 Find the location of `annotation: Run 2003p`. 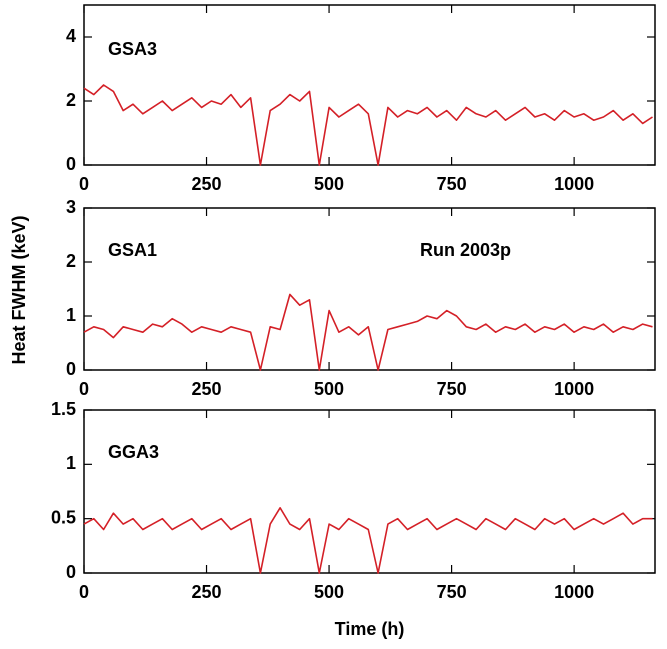

annotation: Run 2003p is located at coordinates (465, 250).